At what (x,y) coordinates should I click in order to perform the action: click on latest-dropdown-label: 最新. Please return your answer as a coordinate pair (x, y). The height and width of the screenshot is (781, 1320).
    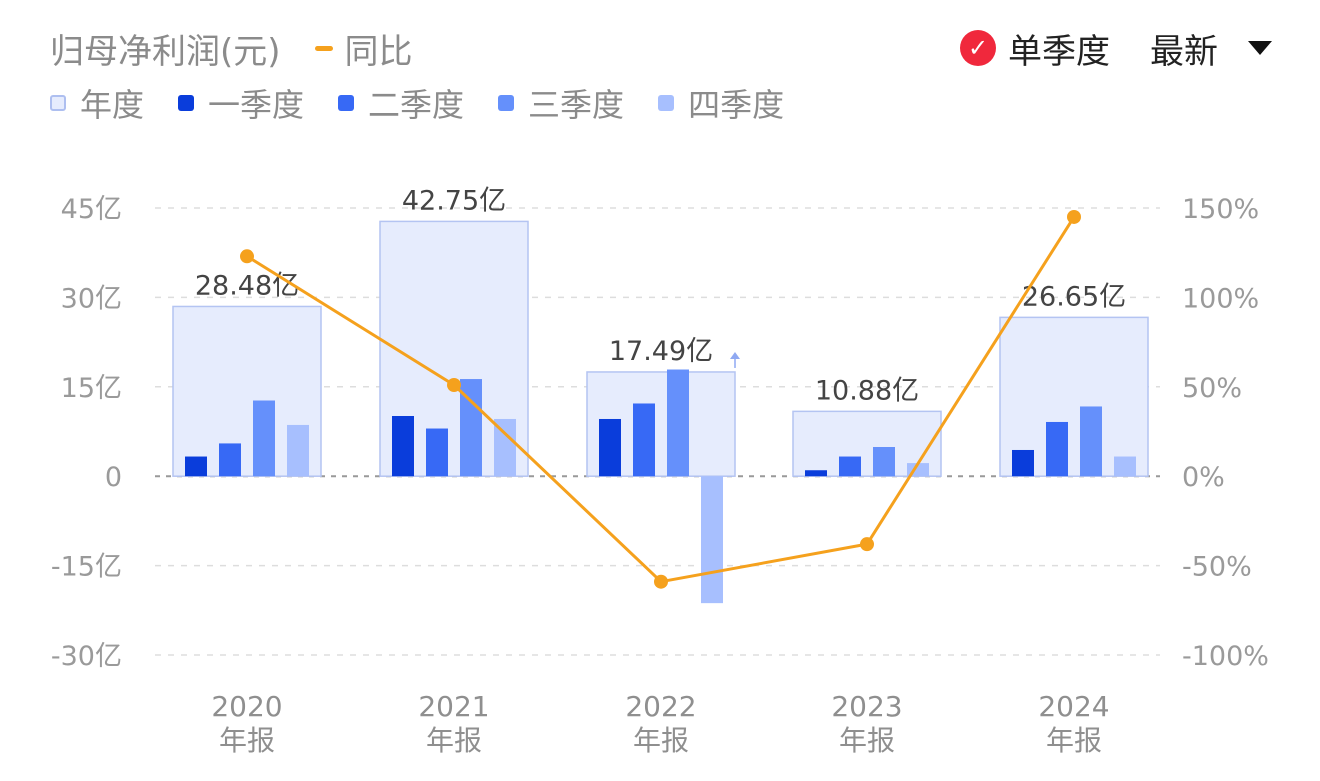
    Looking at the image, I should click on (1184, 51).